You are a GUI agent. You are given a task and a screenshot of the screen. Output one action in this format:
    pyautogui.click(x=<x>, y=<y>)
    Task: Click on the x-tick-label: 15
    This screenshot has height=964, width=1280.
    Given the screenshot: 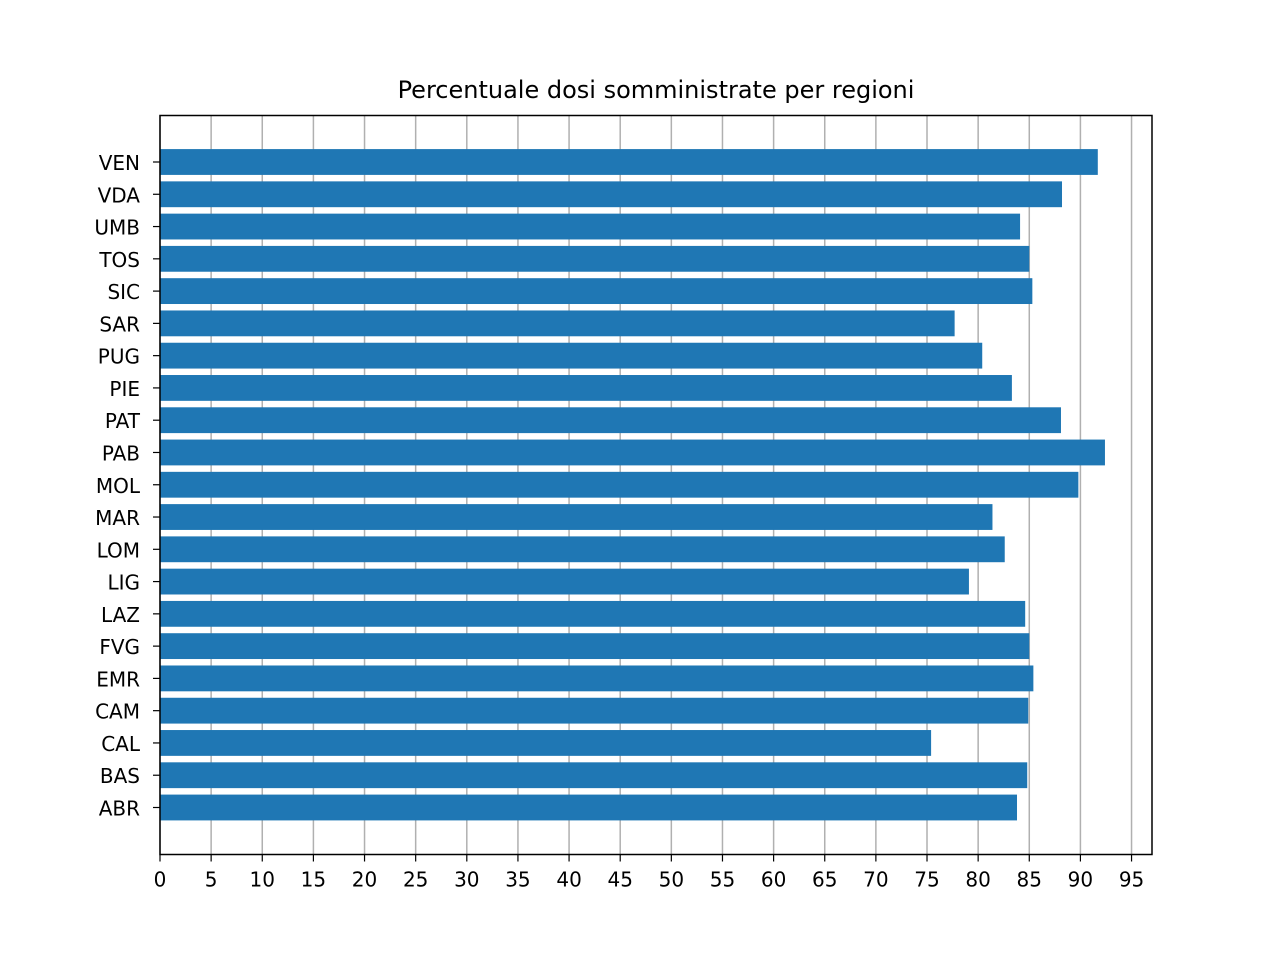 What is the action you would take?
    pyautogui.click(x=313, y=880)
    